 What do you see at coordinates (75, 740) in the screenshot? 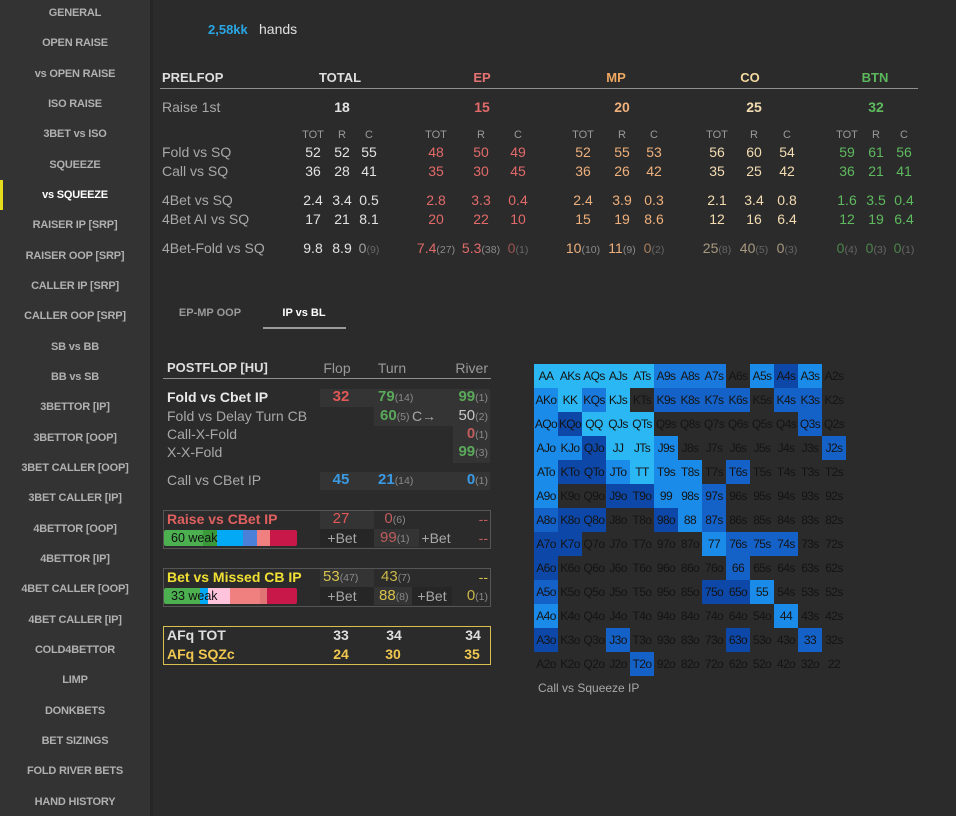
I see `sidebar-item: BET SIZINGS` at bounding box center [75, 740].